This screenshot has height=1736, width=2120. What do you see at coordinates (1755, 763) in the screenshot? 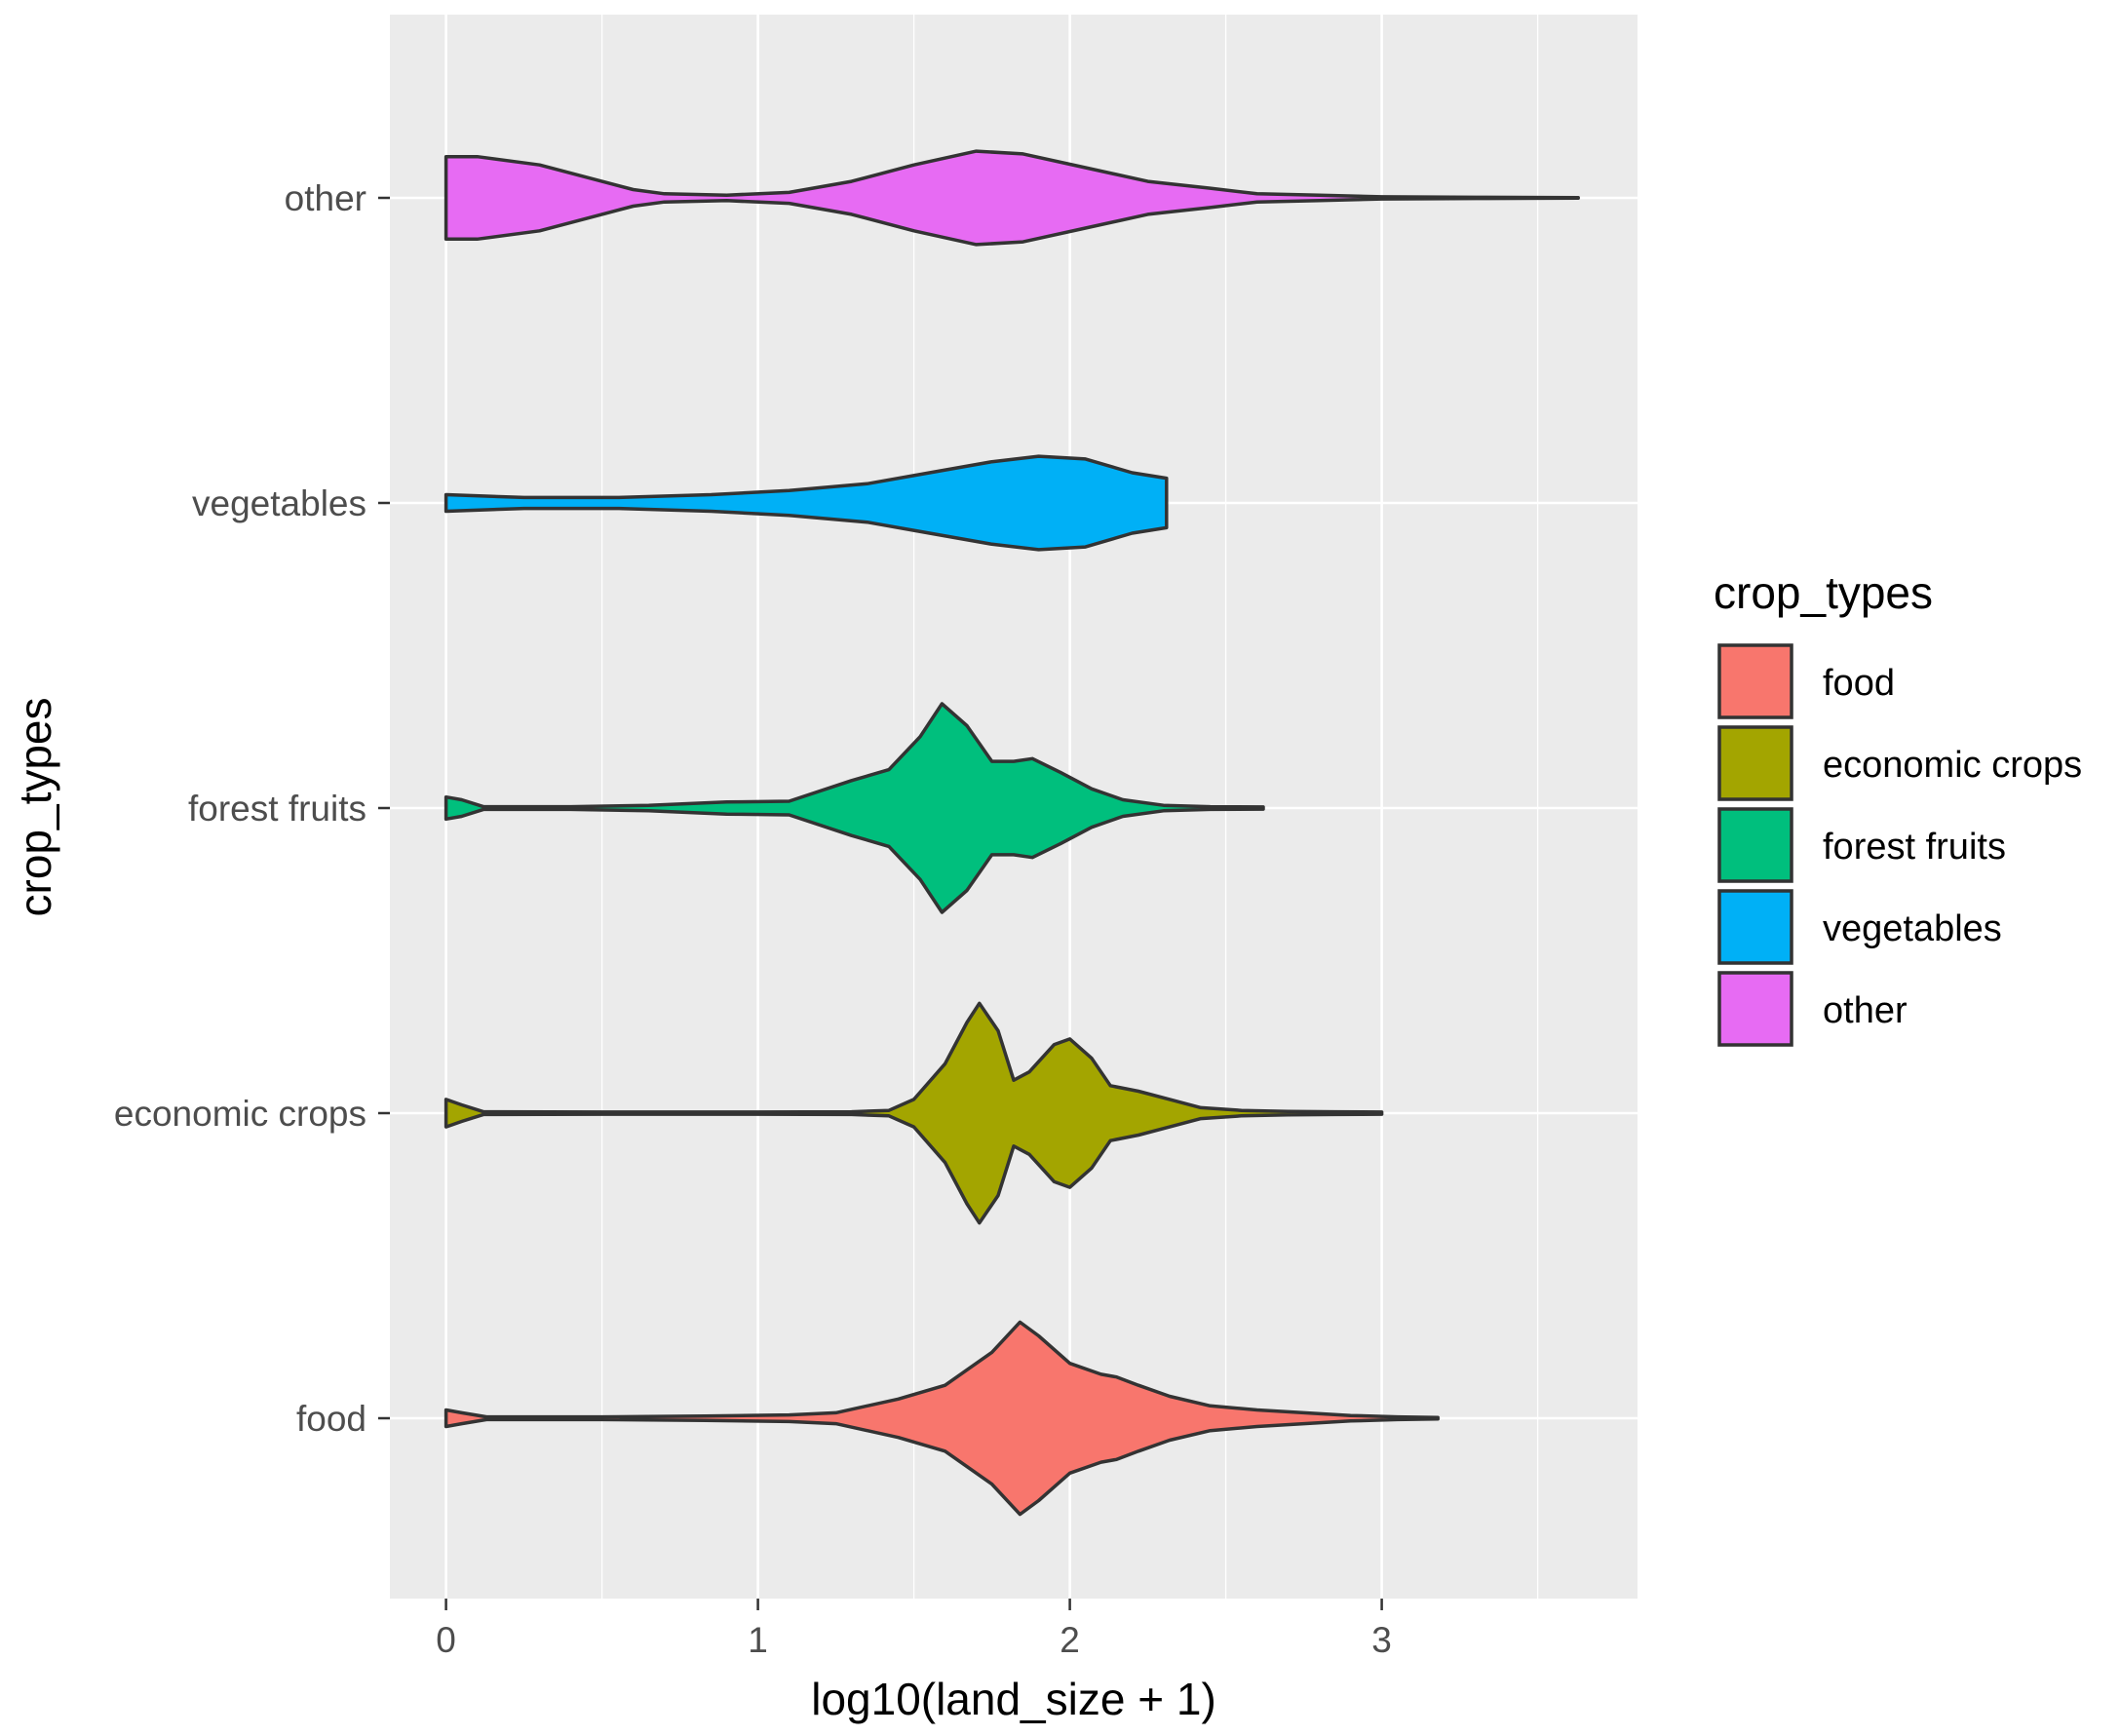
I see `legend-swatch-economic-crops` at bounding box center [1755, 763].